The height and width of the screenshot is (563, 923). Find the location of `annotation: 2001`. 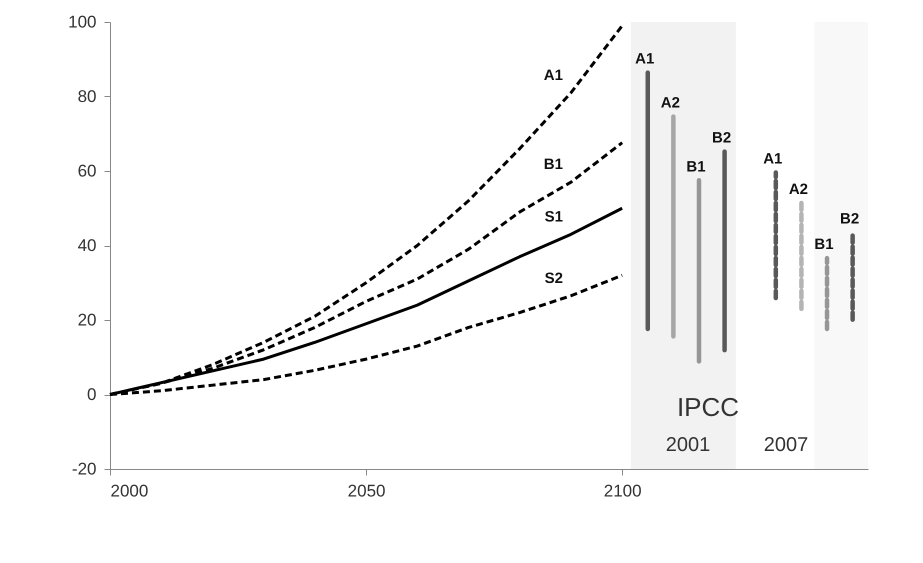

annotation: 2001 is located at coordinates (688, 445).